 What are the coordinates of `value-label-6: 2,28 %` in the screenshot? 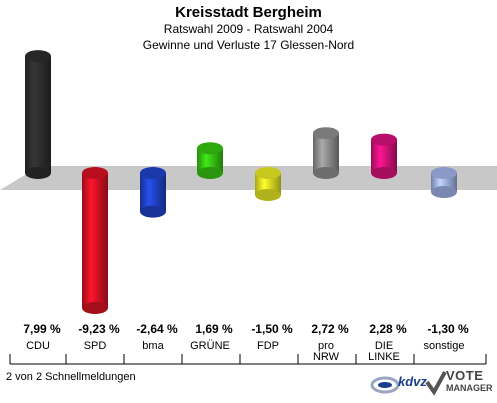 It's located at (388, 329).